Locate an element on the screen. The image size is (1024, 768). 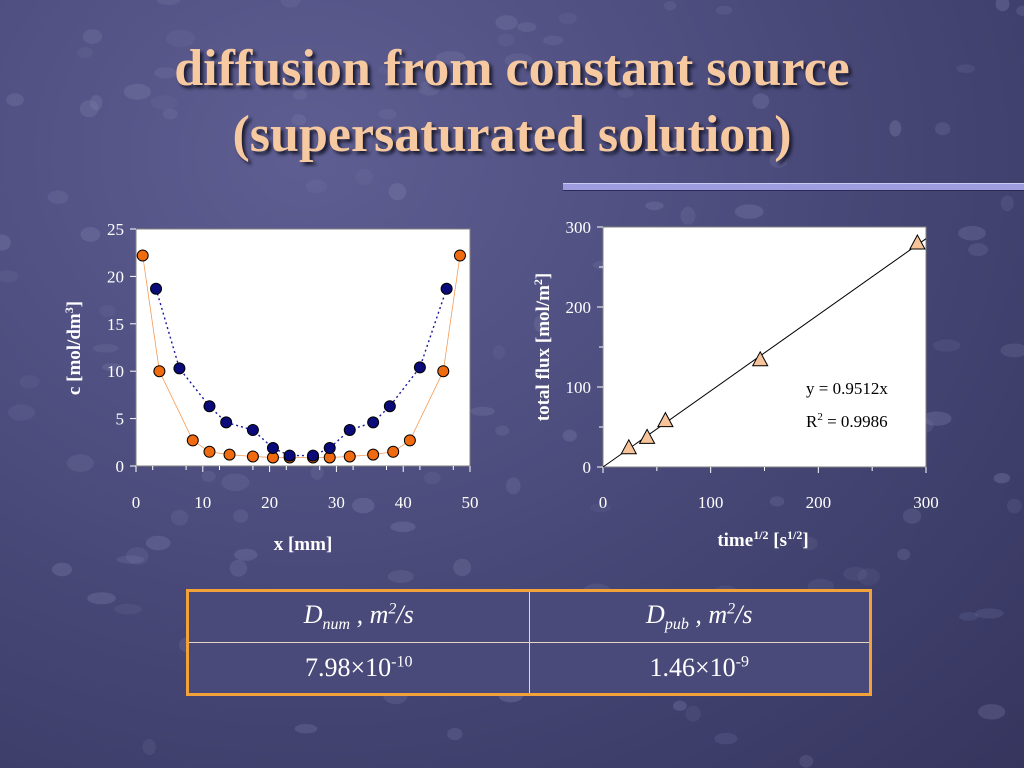
trendline-equation: y = 0.9512x is located at coordinates (847, 388).